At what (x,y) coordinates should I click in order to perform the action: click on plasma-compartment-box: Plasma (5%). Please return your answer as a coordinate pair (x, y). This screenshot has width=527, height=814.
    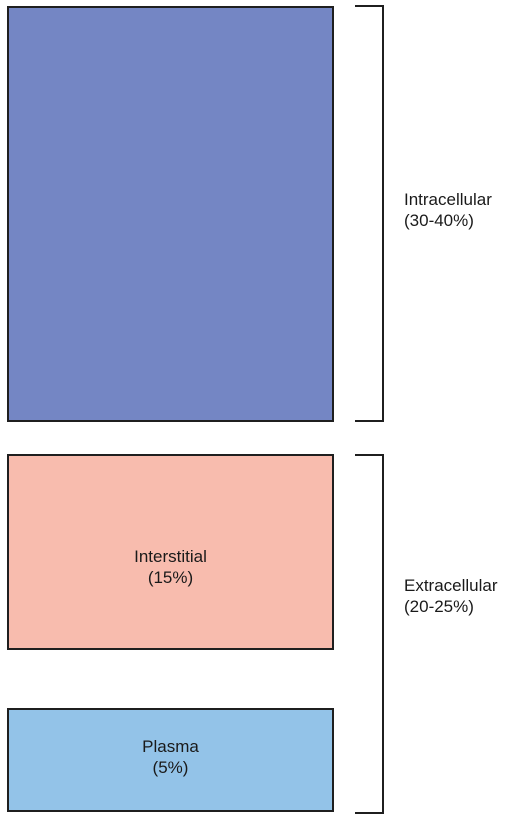
    Looking at the image, I should click on (170, 760).